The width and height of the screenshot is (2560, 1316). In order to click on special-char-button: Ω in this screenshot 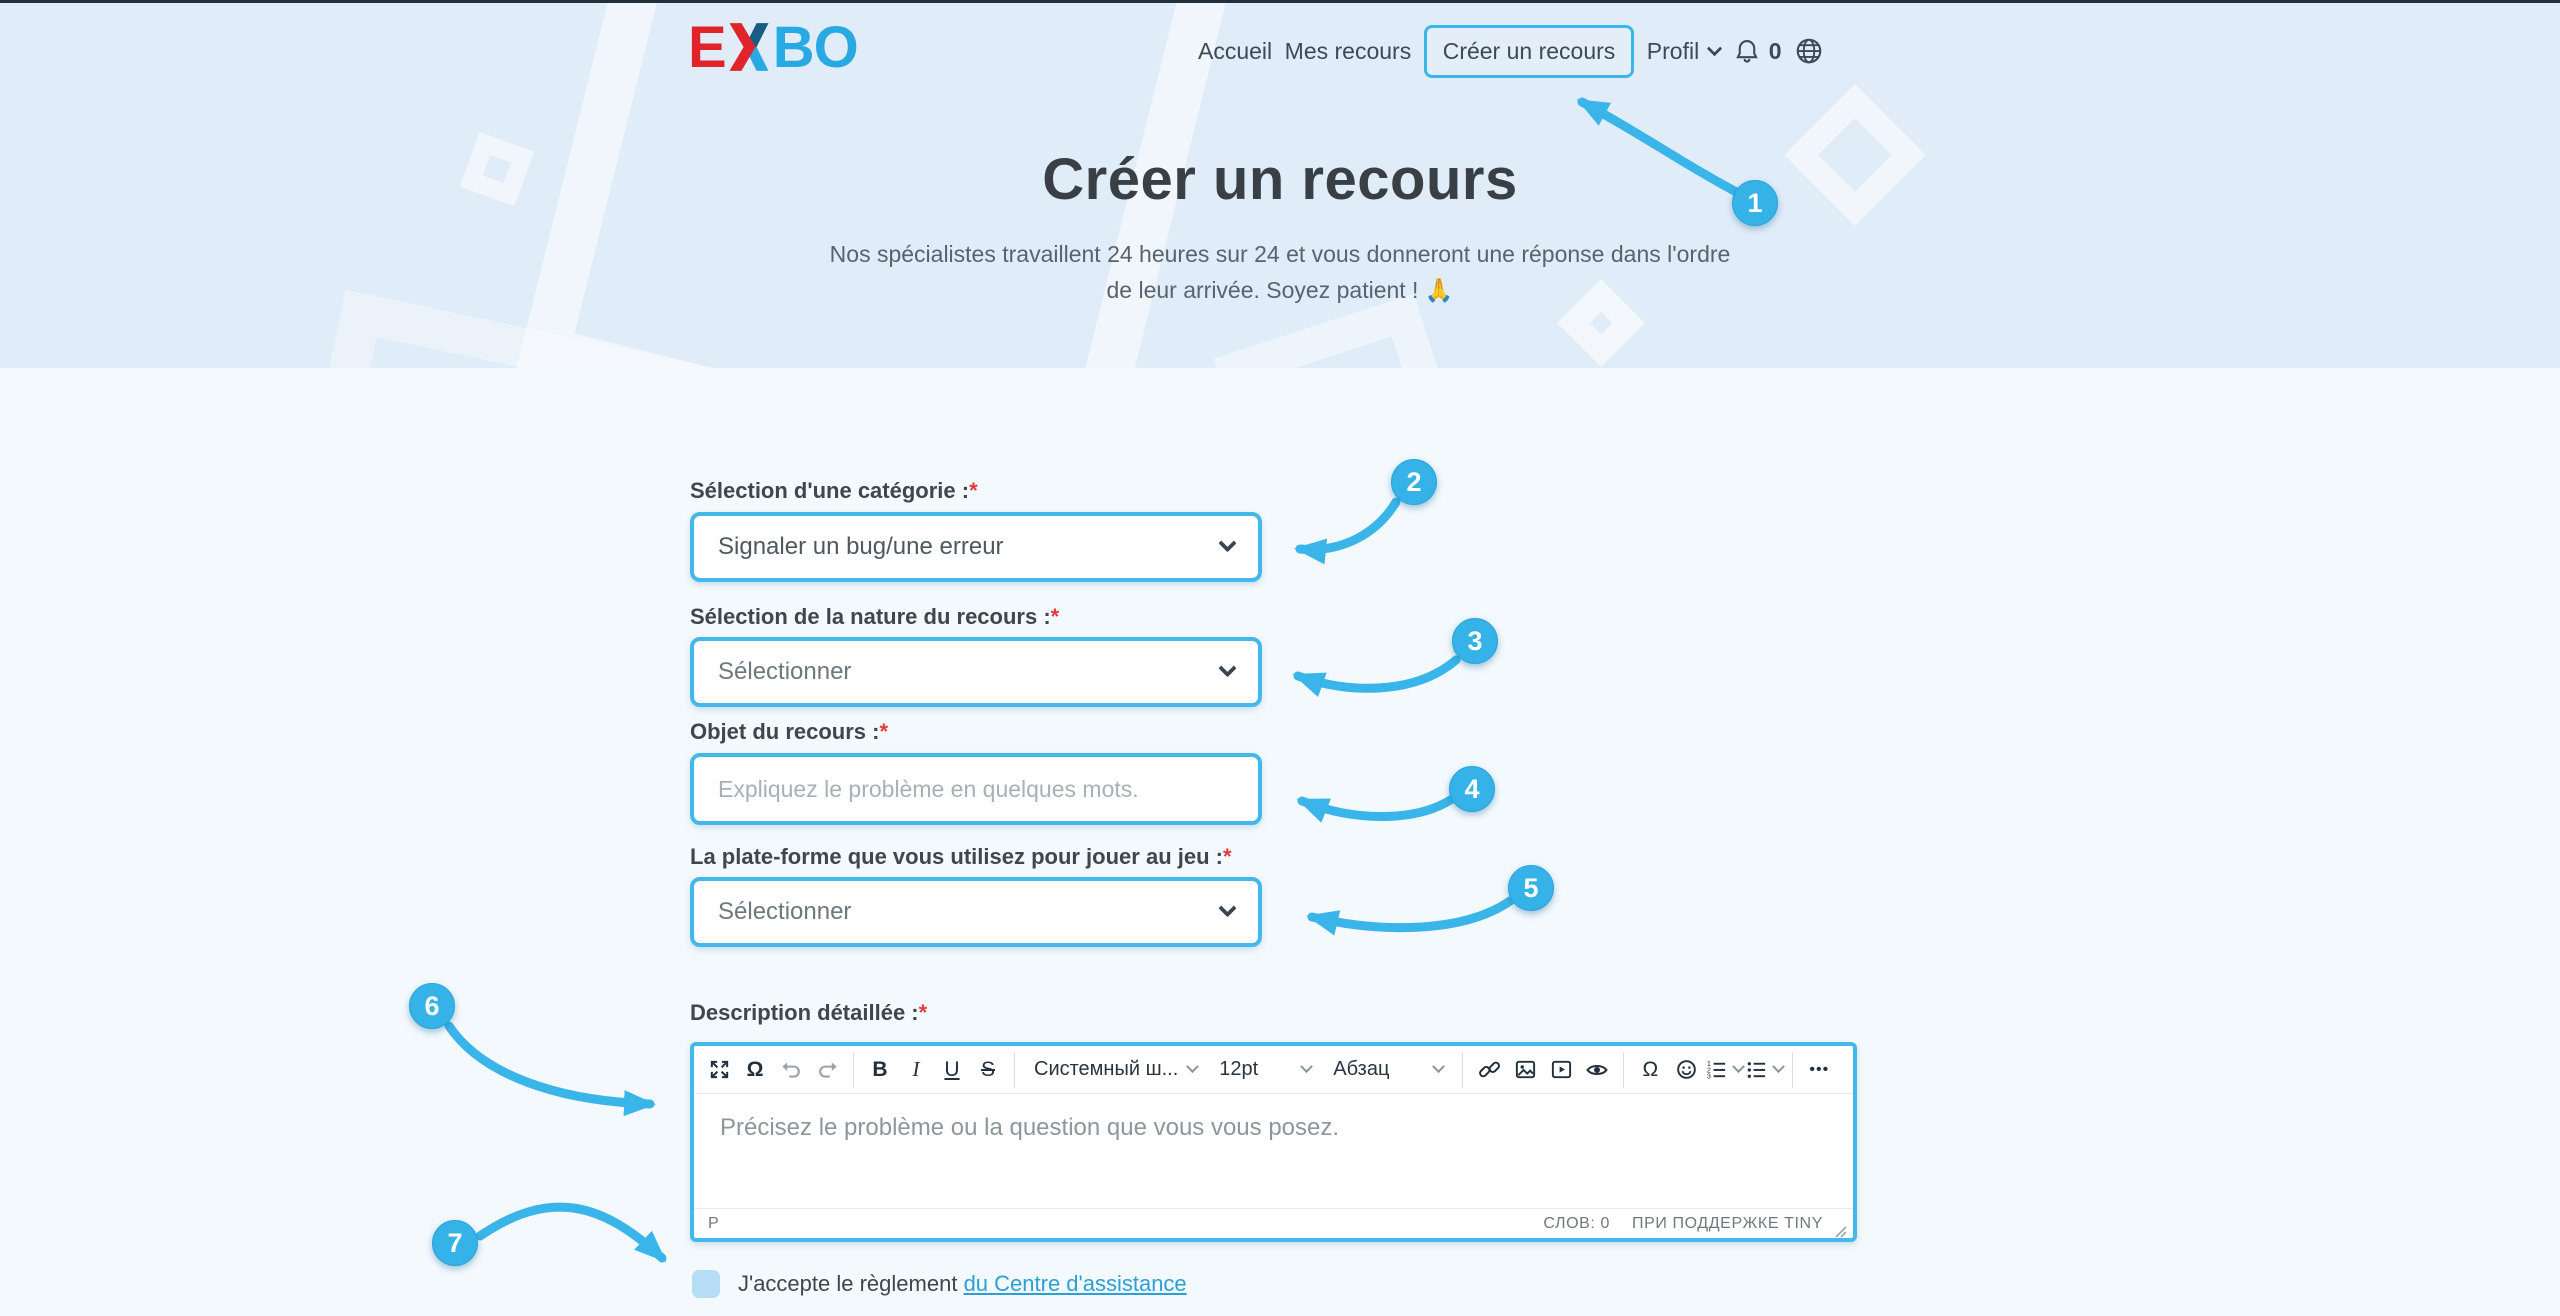, I will do `click(1650, 1070)`.